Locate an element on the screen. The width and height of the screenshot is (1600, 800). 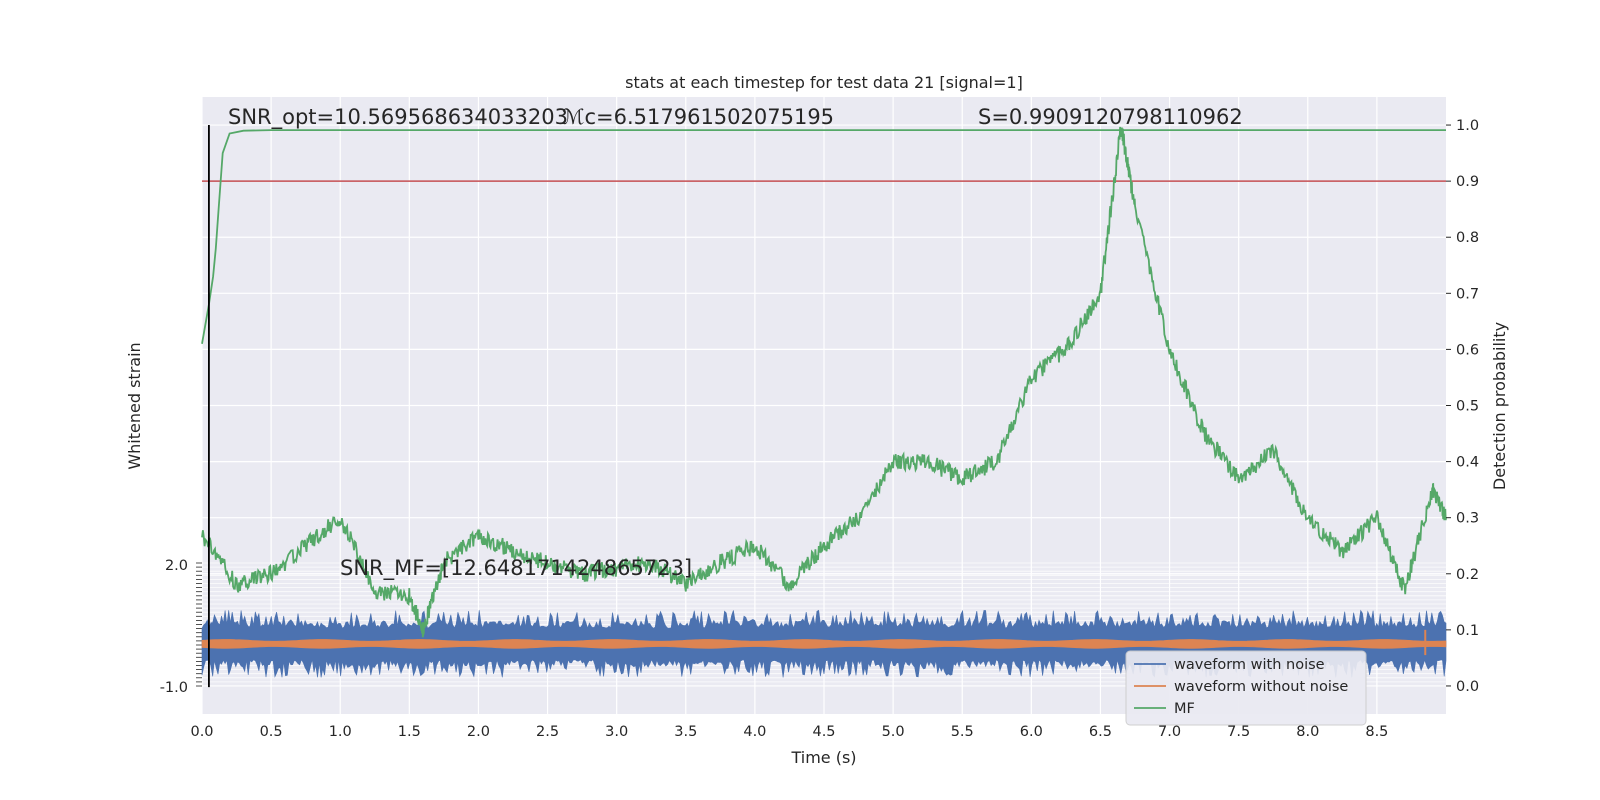
x-tick-label: 2.5 is located at coordinates (547, 732).